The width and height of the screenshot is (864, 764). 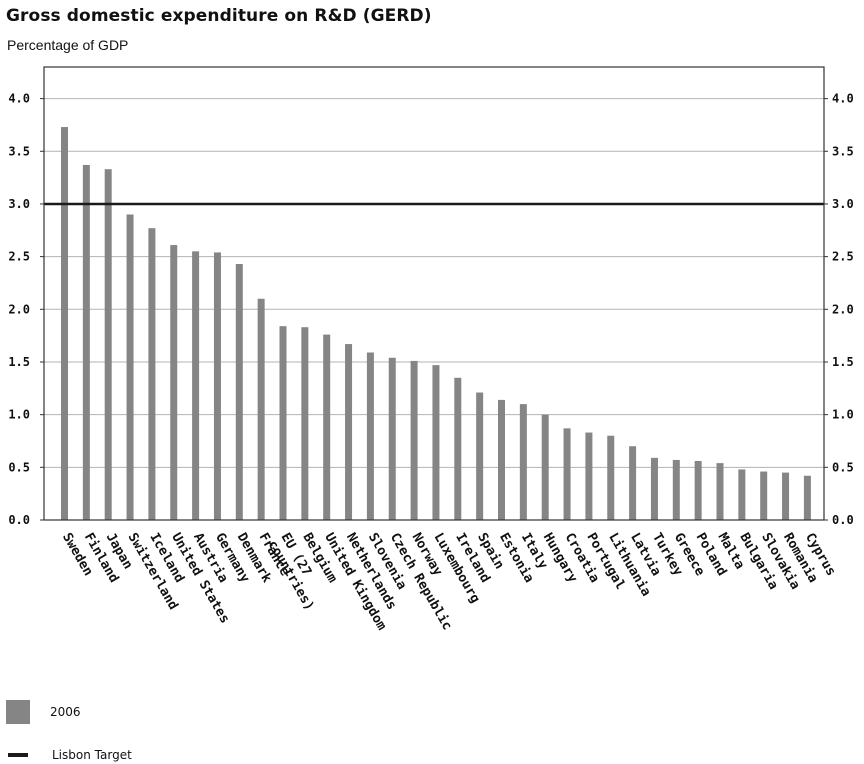 What do you see at coordinates (19, 99) in the screenshot?
I see `y-tick-label-left: 4.0` at bounding box center [19, 99].